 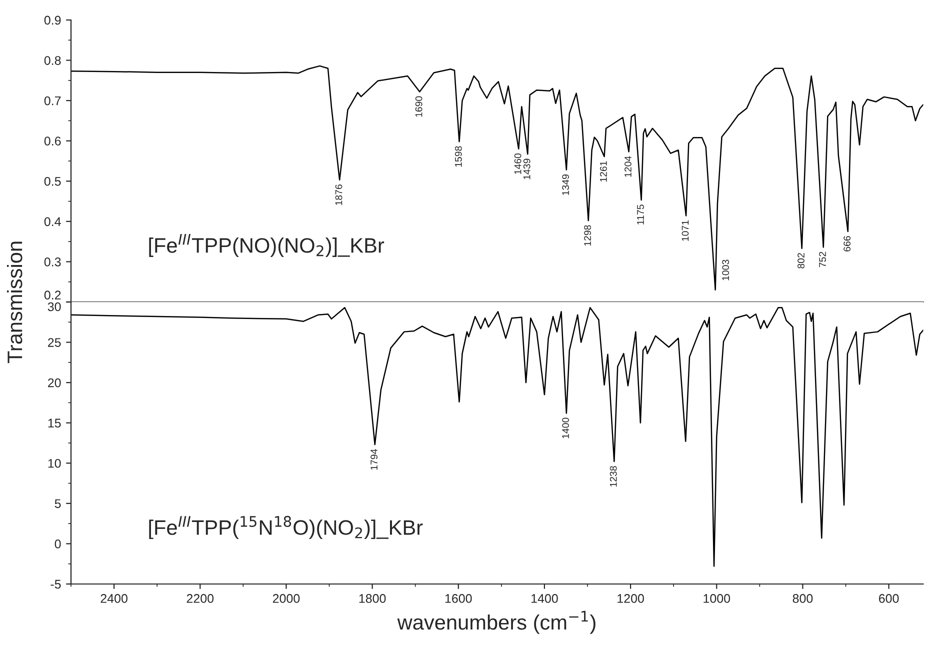 I want to click on annotation: 1238, so click(x=613, y=476).